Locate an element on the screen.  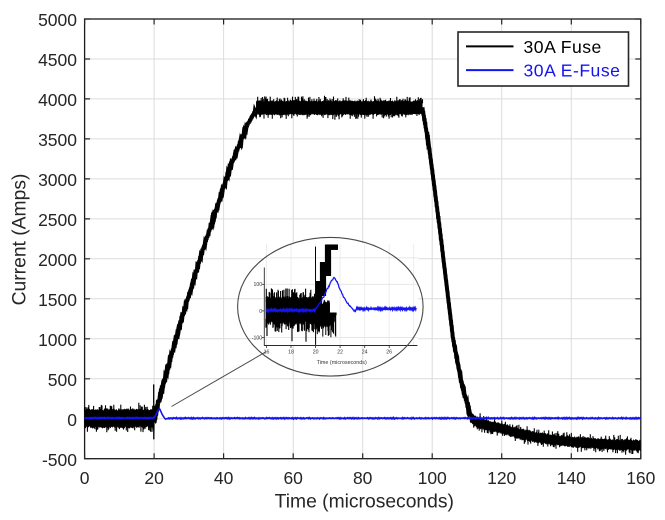
svg-text: 3500 is located at coordinates (57, 140).